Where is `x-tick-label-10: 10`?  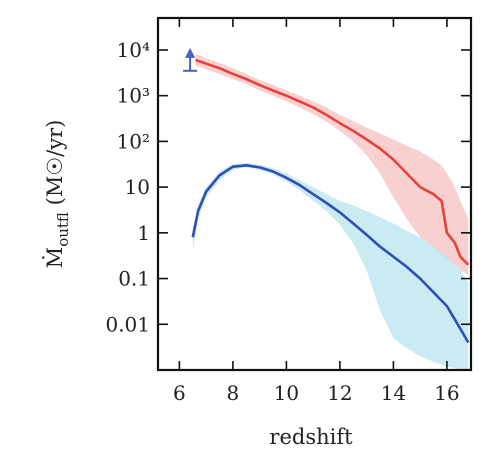
x-tick-label-10: 10 is located at coordinates (286, 393).